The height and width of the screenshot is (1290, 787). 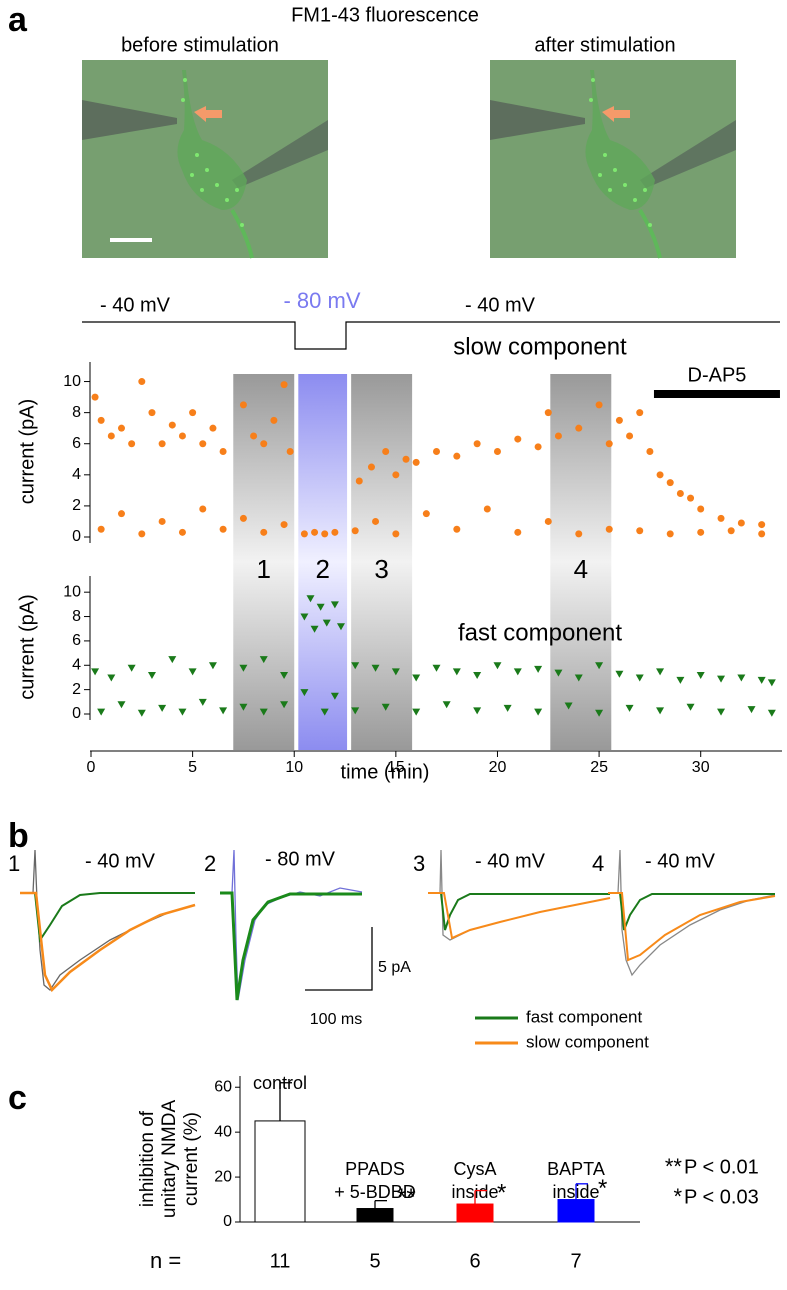 What do you see at coordinates (205, 159) in the screenshot?
I see `micrograph` at bounding box center [205, 159].